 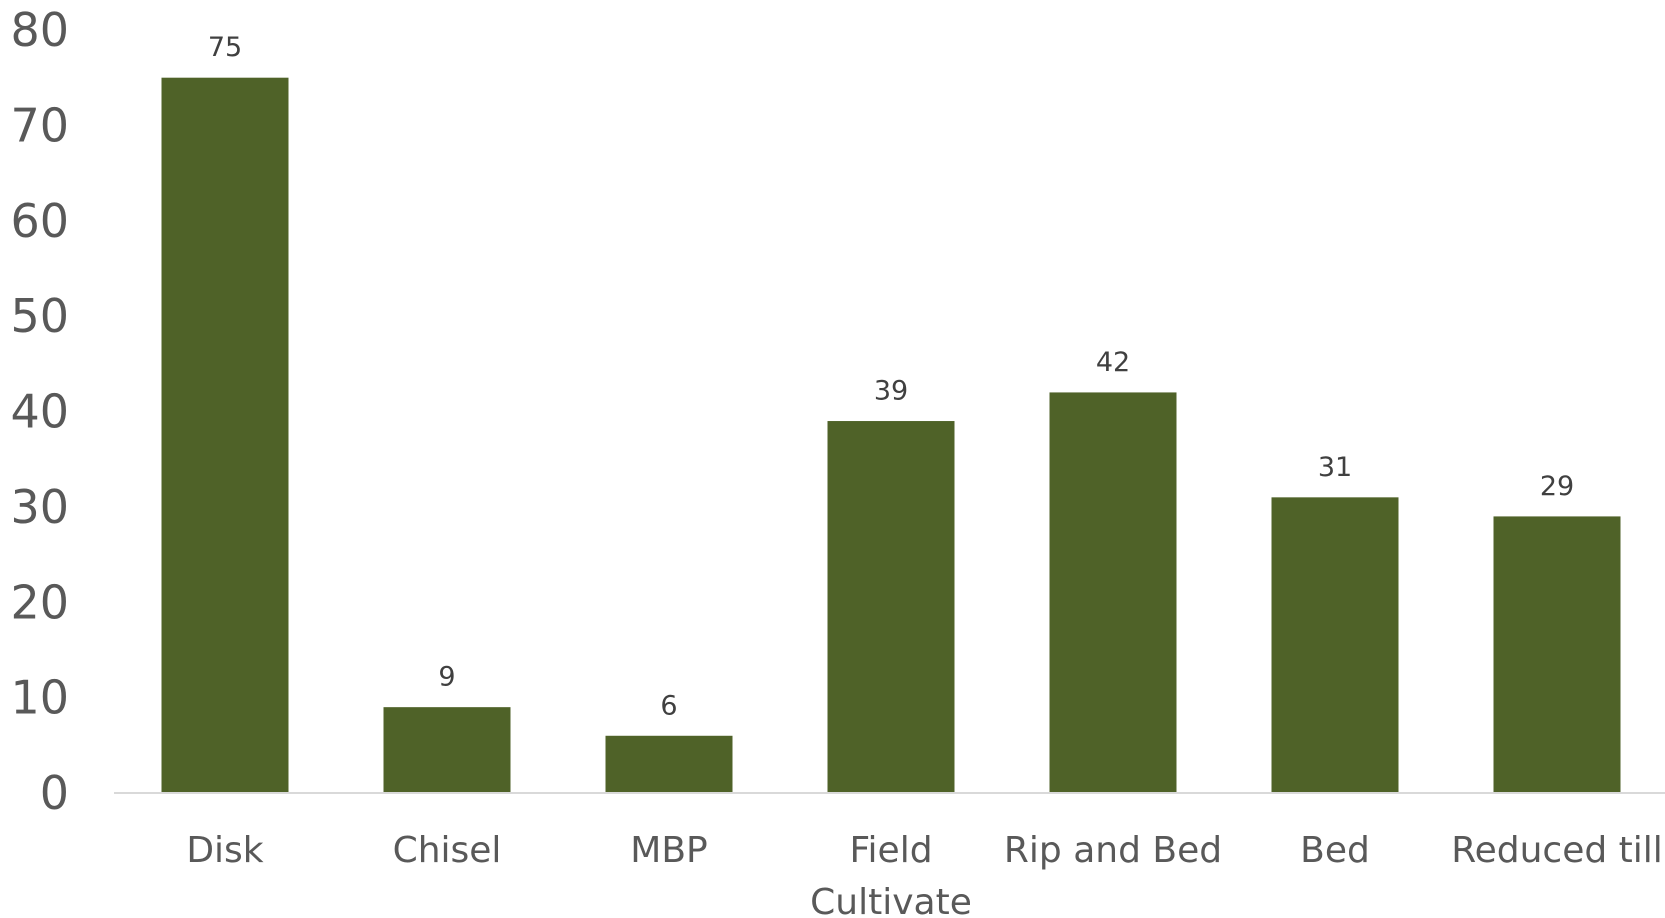 What do you see at coordinates (668, 705) in the screenshot?
I see `data-label: 6` at bounding box center [668, 705].